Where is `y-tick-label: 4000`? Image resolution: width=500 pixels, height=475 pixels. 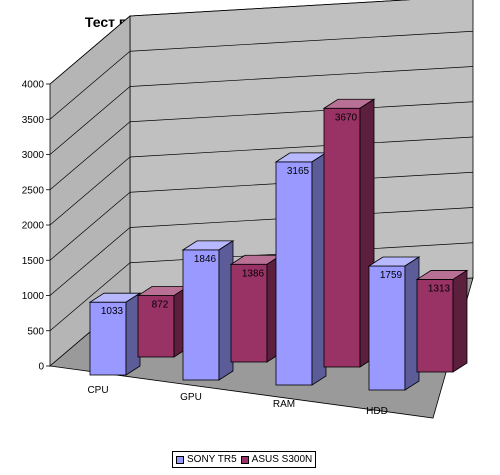 y-tick-label: 4000 is located at coordinates (33, 85).